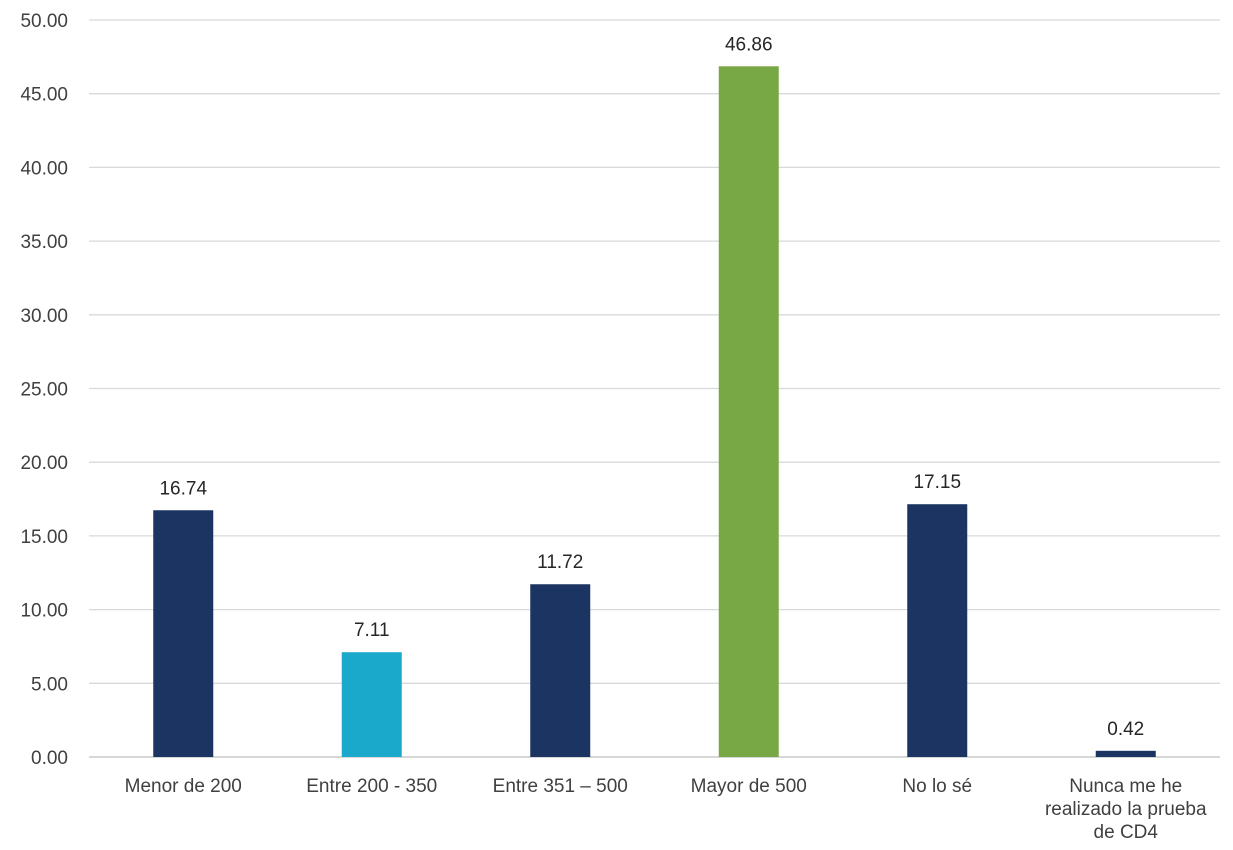 This screenshot has height=850, width=1233. Describe the element at coordinates (1125, 786) in the screenshot. I see `x-category-label-line: Nunca me he` at that location.